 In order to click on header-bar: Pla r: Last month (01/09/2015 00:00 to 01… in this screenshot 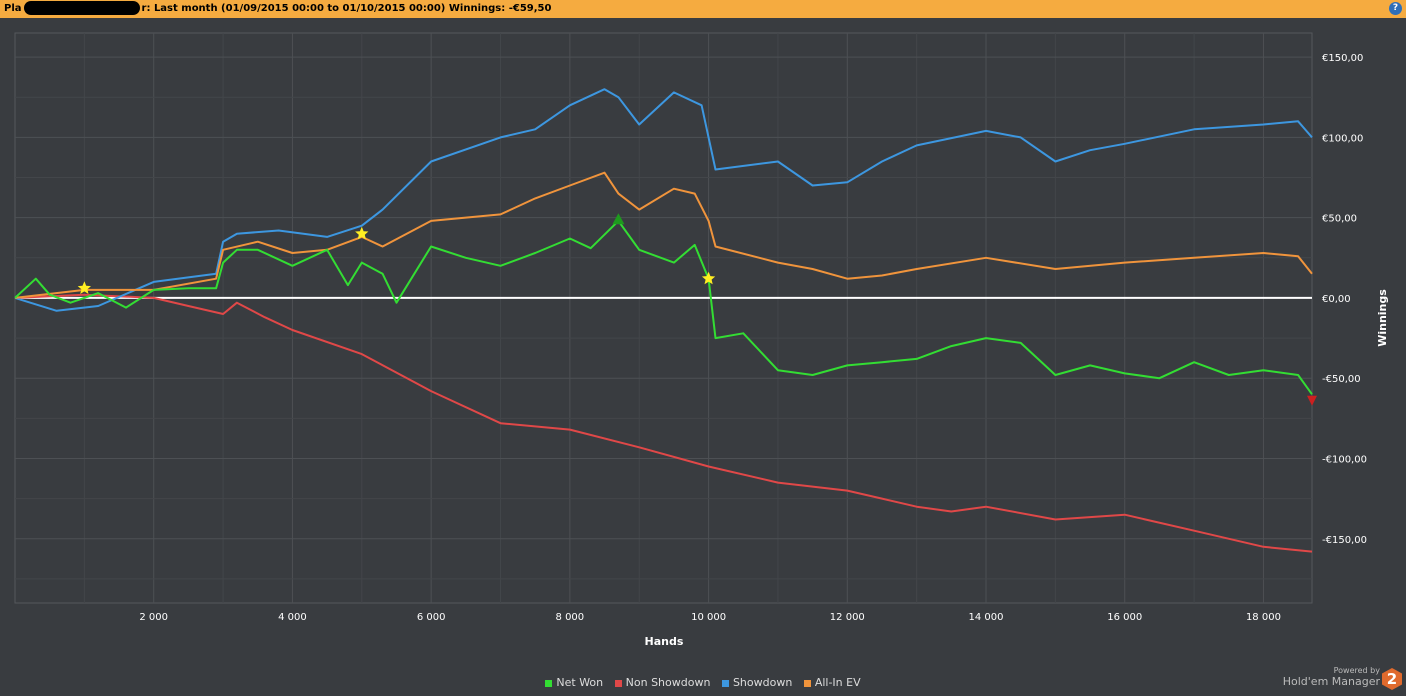, I will do `click(703, 9)`.